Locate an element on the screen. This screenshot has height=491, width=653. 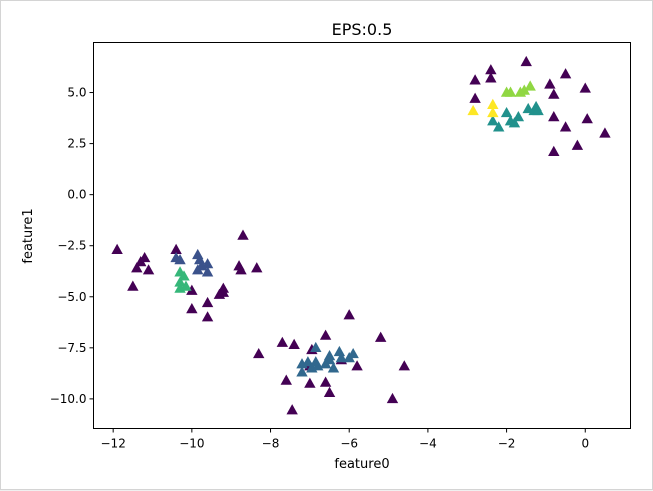
x-tick-label: −10 is located at coordinates (191, 444).